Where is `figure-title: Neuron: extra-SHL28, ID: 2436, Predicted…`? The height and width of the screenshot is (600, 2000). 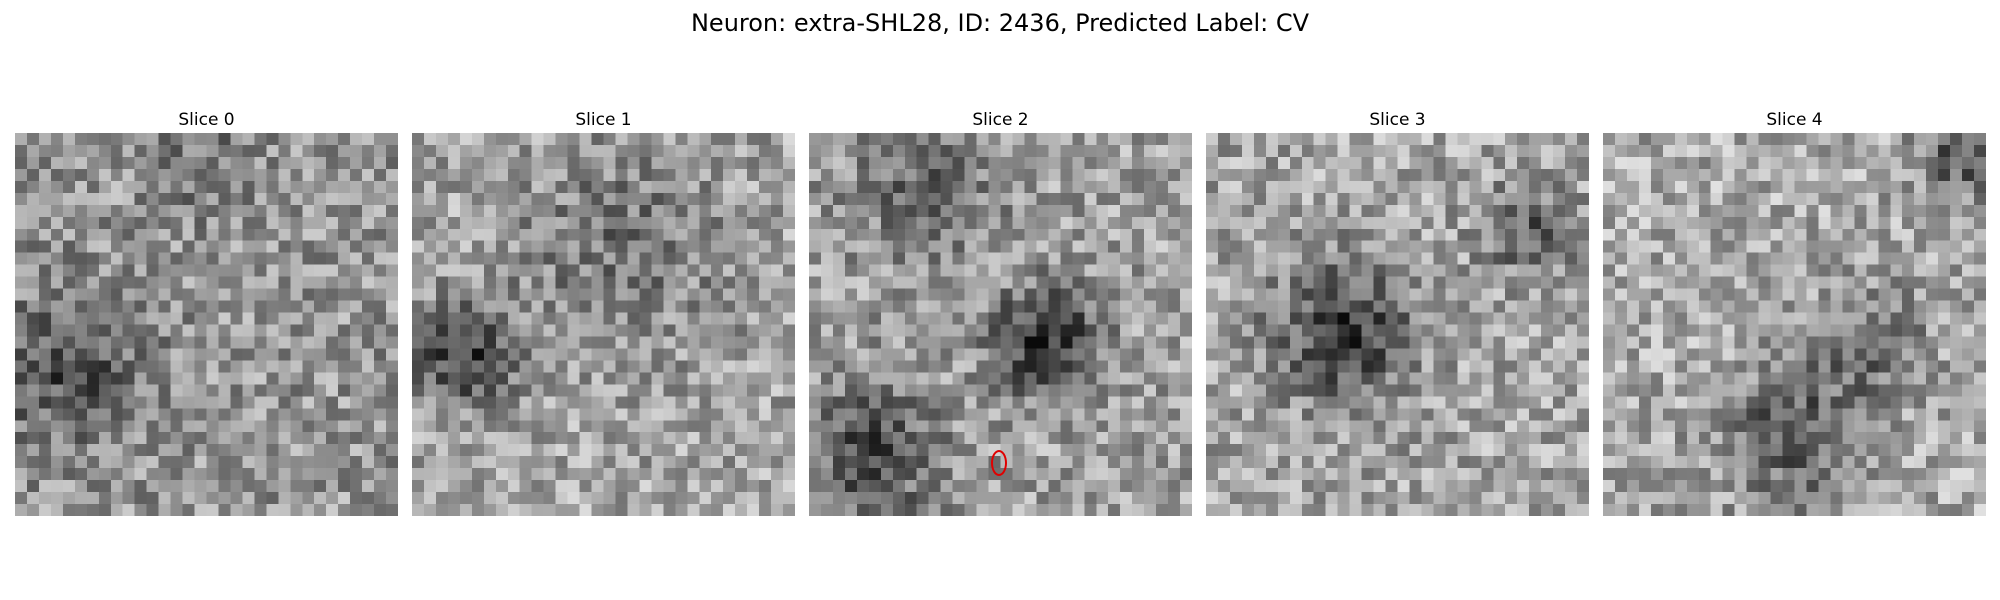 figure-title: Neuron: extra-SHL28, ID: 2436, Predicted… is located at coordinates (1000, 23).